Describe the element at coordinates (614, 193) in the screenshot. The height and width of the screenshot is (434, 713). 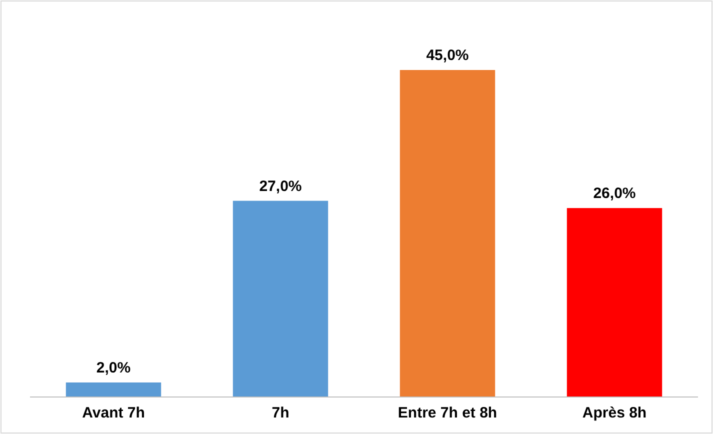
I see `data-label: 26,0%` at that location.